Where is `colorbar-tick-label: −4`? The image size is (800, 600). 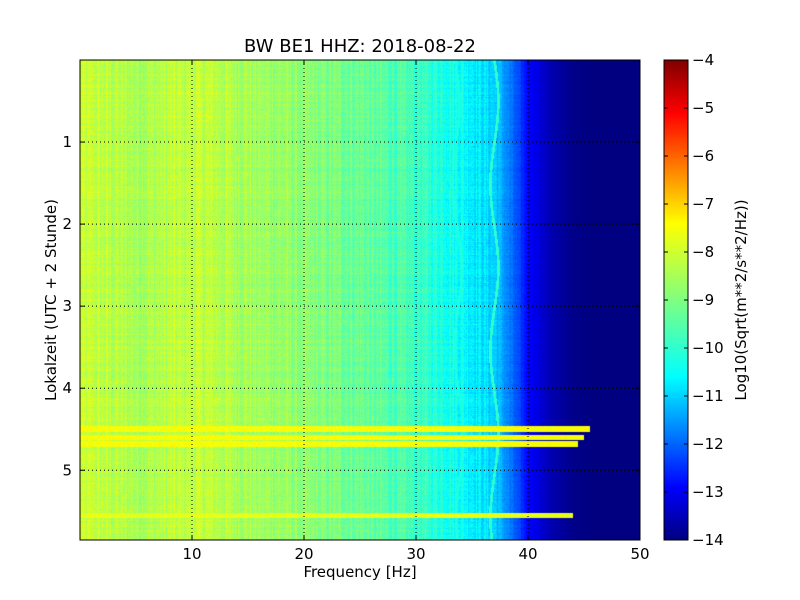
colorbar-tick-label: −4 is located at coordinates (703, 60).